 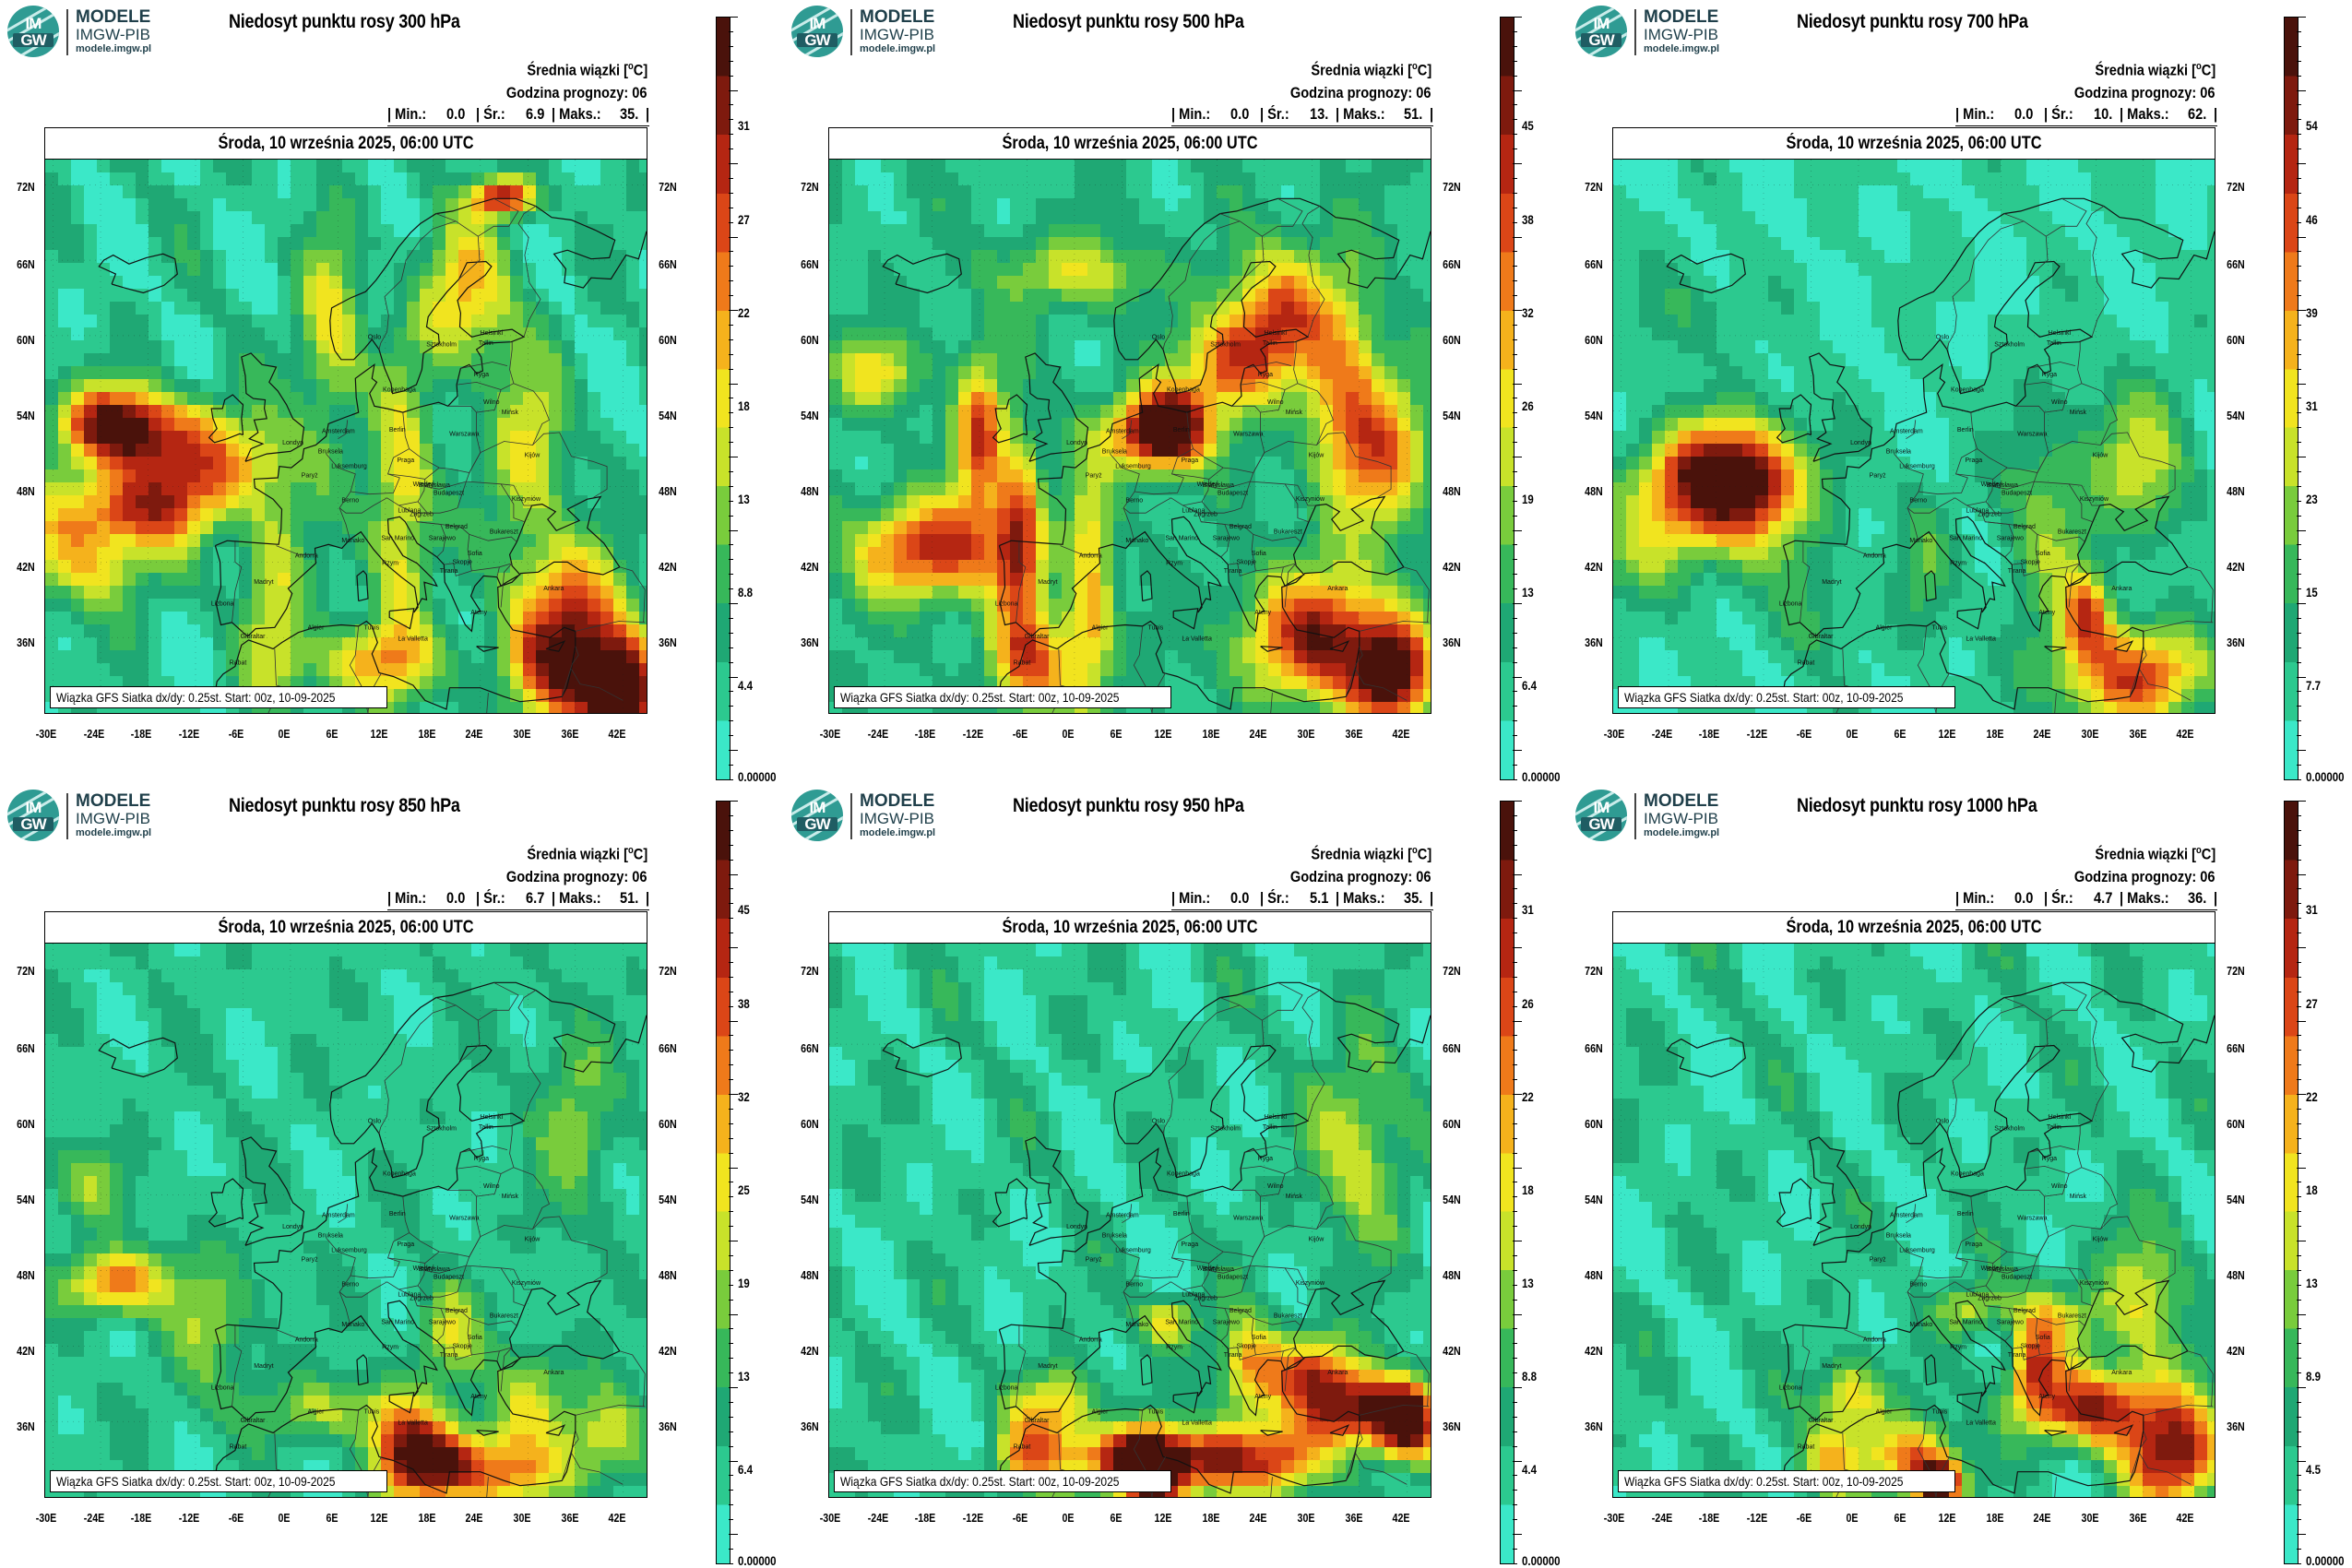 What do you see at coordinates (292, 443) in the screenshot?
I see `city-label: Londyn` at bounding box center [292, 443].